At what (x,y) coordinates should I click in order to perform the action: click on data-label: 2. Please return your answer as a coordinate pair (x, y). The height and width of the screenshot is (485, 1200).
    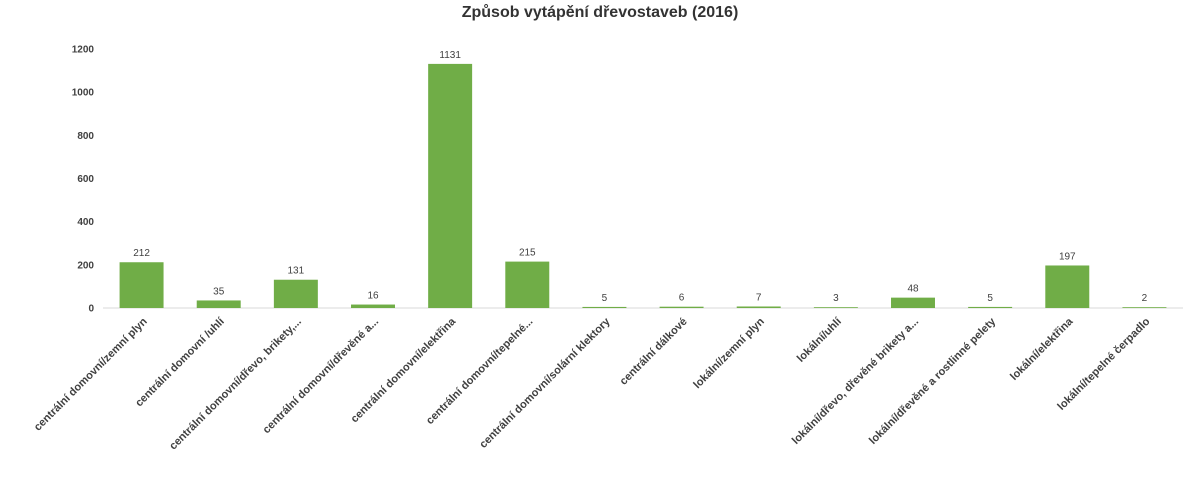
    Looking at the image, I should click on (1145, 298).